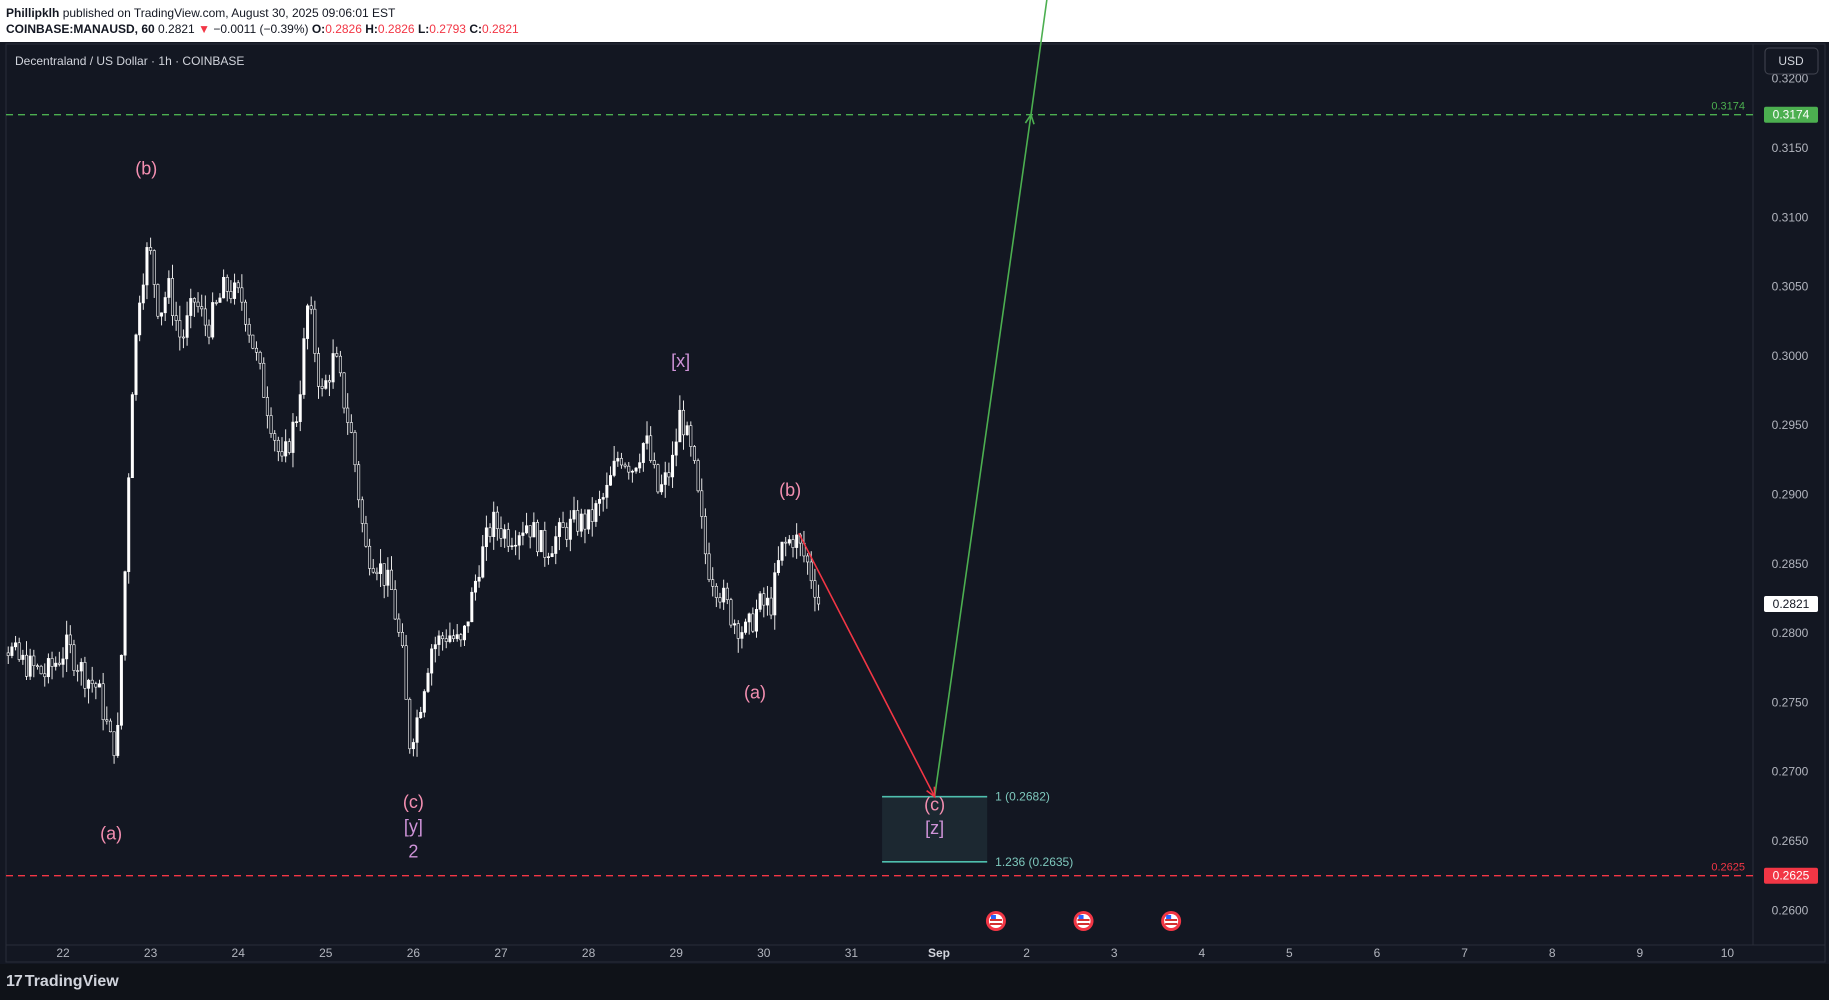 The image size is (1829, 1000). I want to click on price-tick-label: 0.2600, so click(1790, 910).